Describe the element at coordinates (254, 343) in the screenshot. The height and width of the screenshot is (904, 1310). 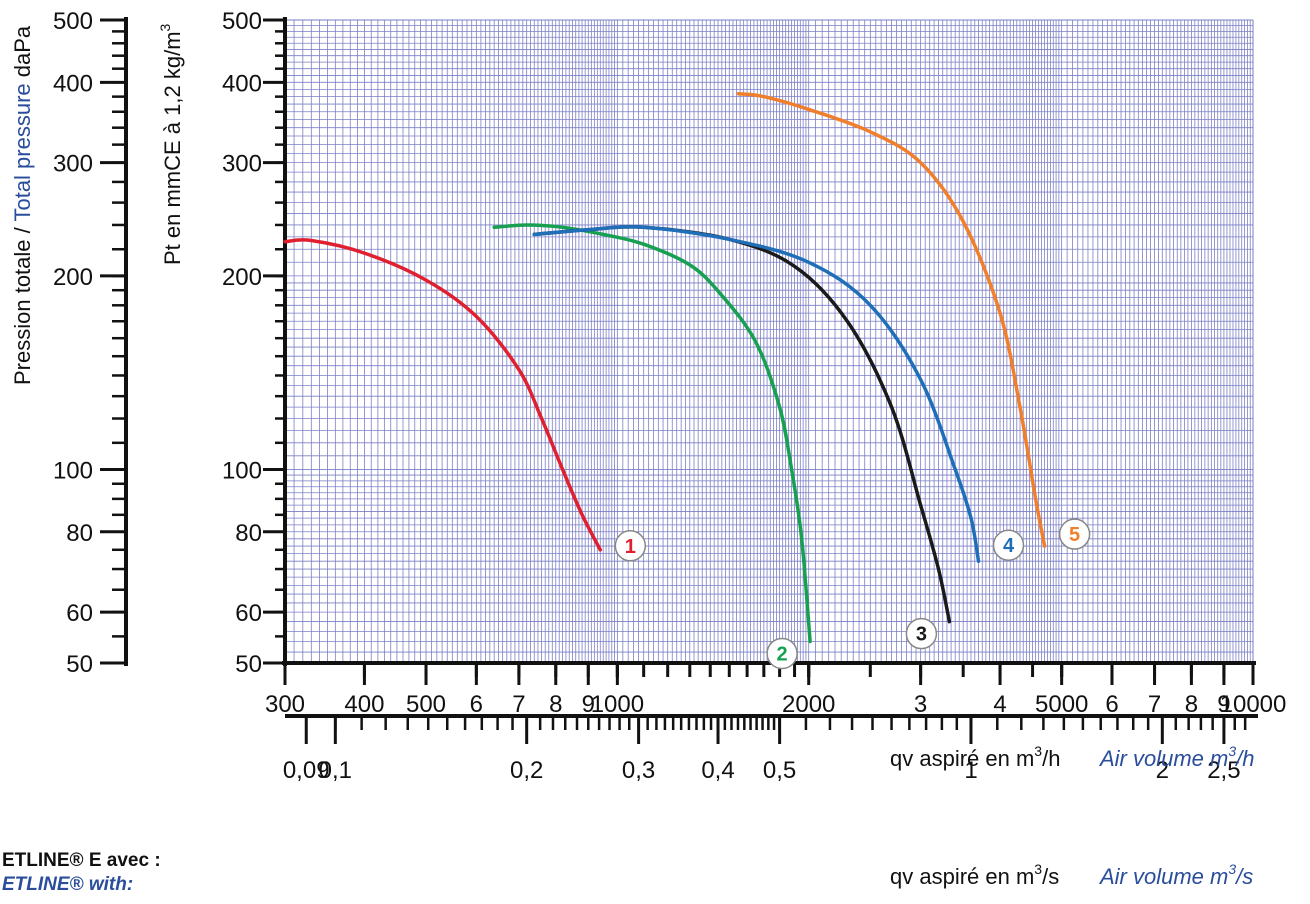
I see `inner-pressure-axis: 500 400 300 200 100 80 60 50` at that location.